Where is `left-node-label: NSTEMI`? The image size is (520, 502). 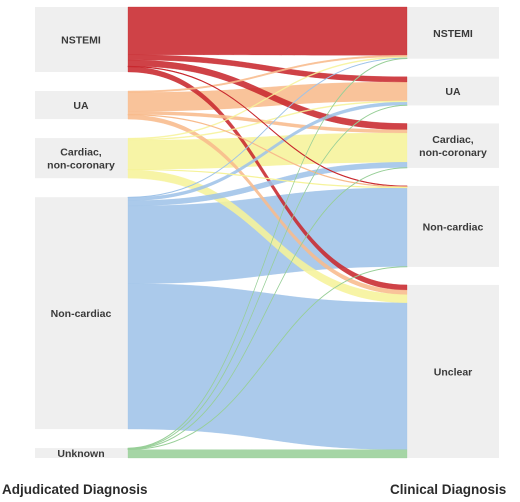 left-node-label: NSTEMI is located at coordinates (81, 40).